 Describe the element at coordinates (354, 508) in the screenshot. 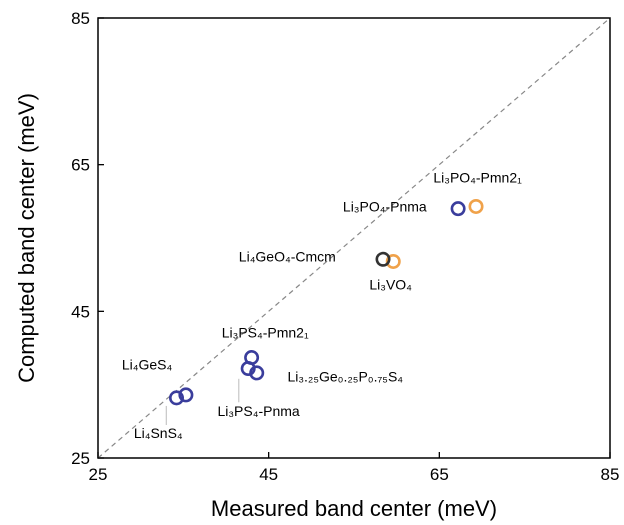

I see `x-axis-label: Measured band center (meV)` at that location.